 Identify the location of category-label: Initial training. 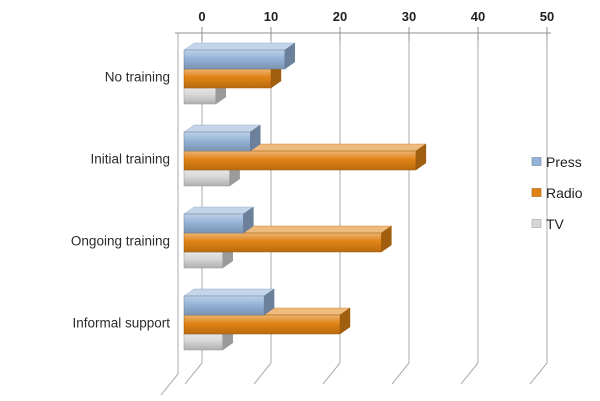
(130, 159).